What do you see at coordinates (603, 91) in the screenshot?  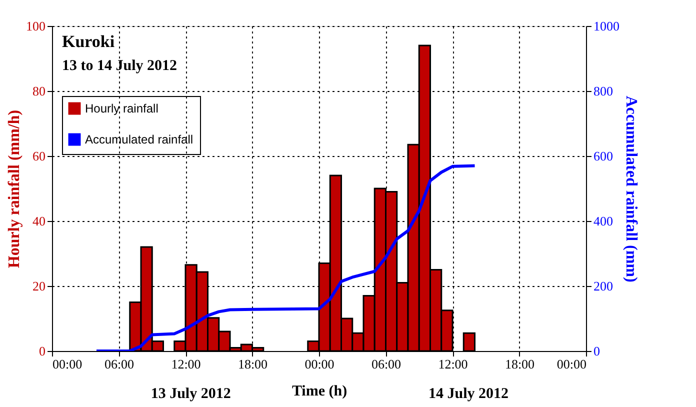 I see `y2-tick-label: 800` at bounding box center [603, 91].